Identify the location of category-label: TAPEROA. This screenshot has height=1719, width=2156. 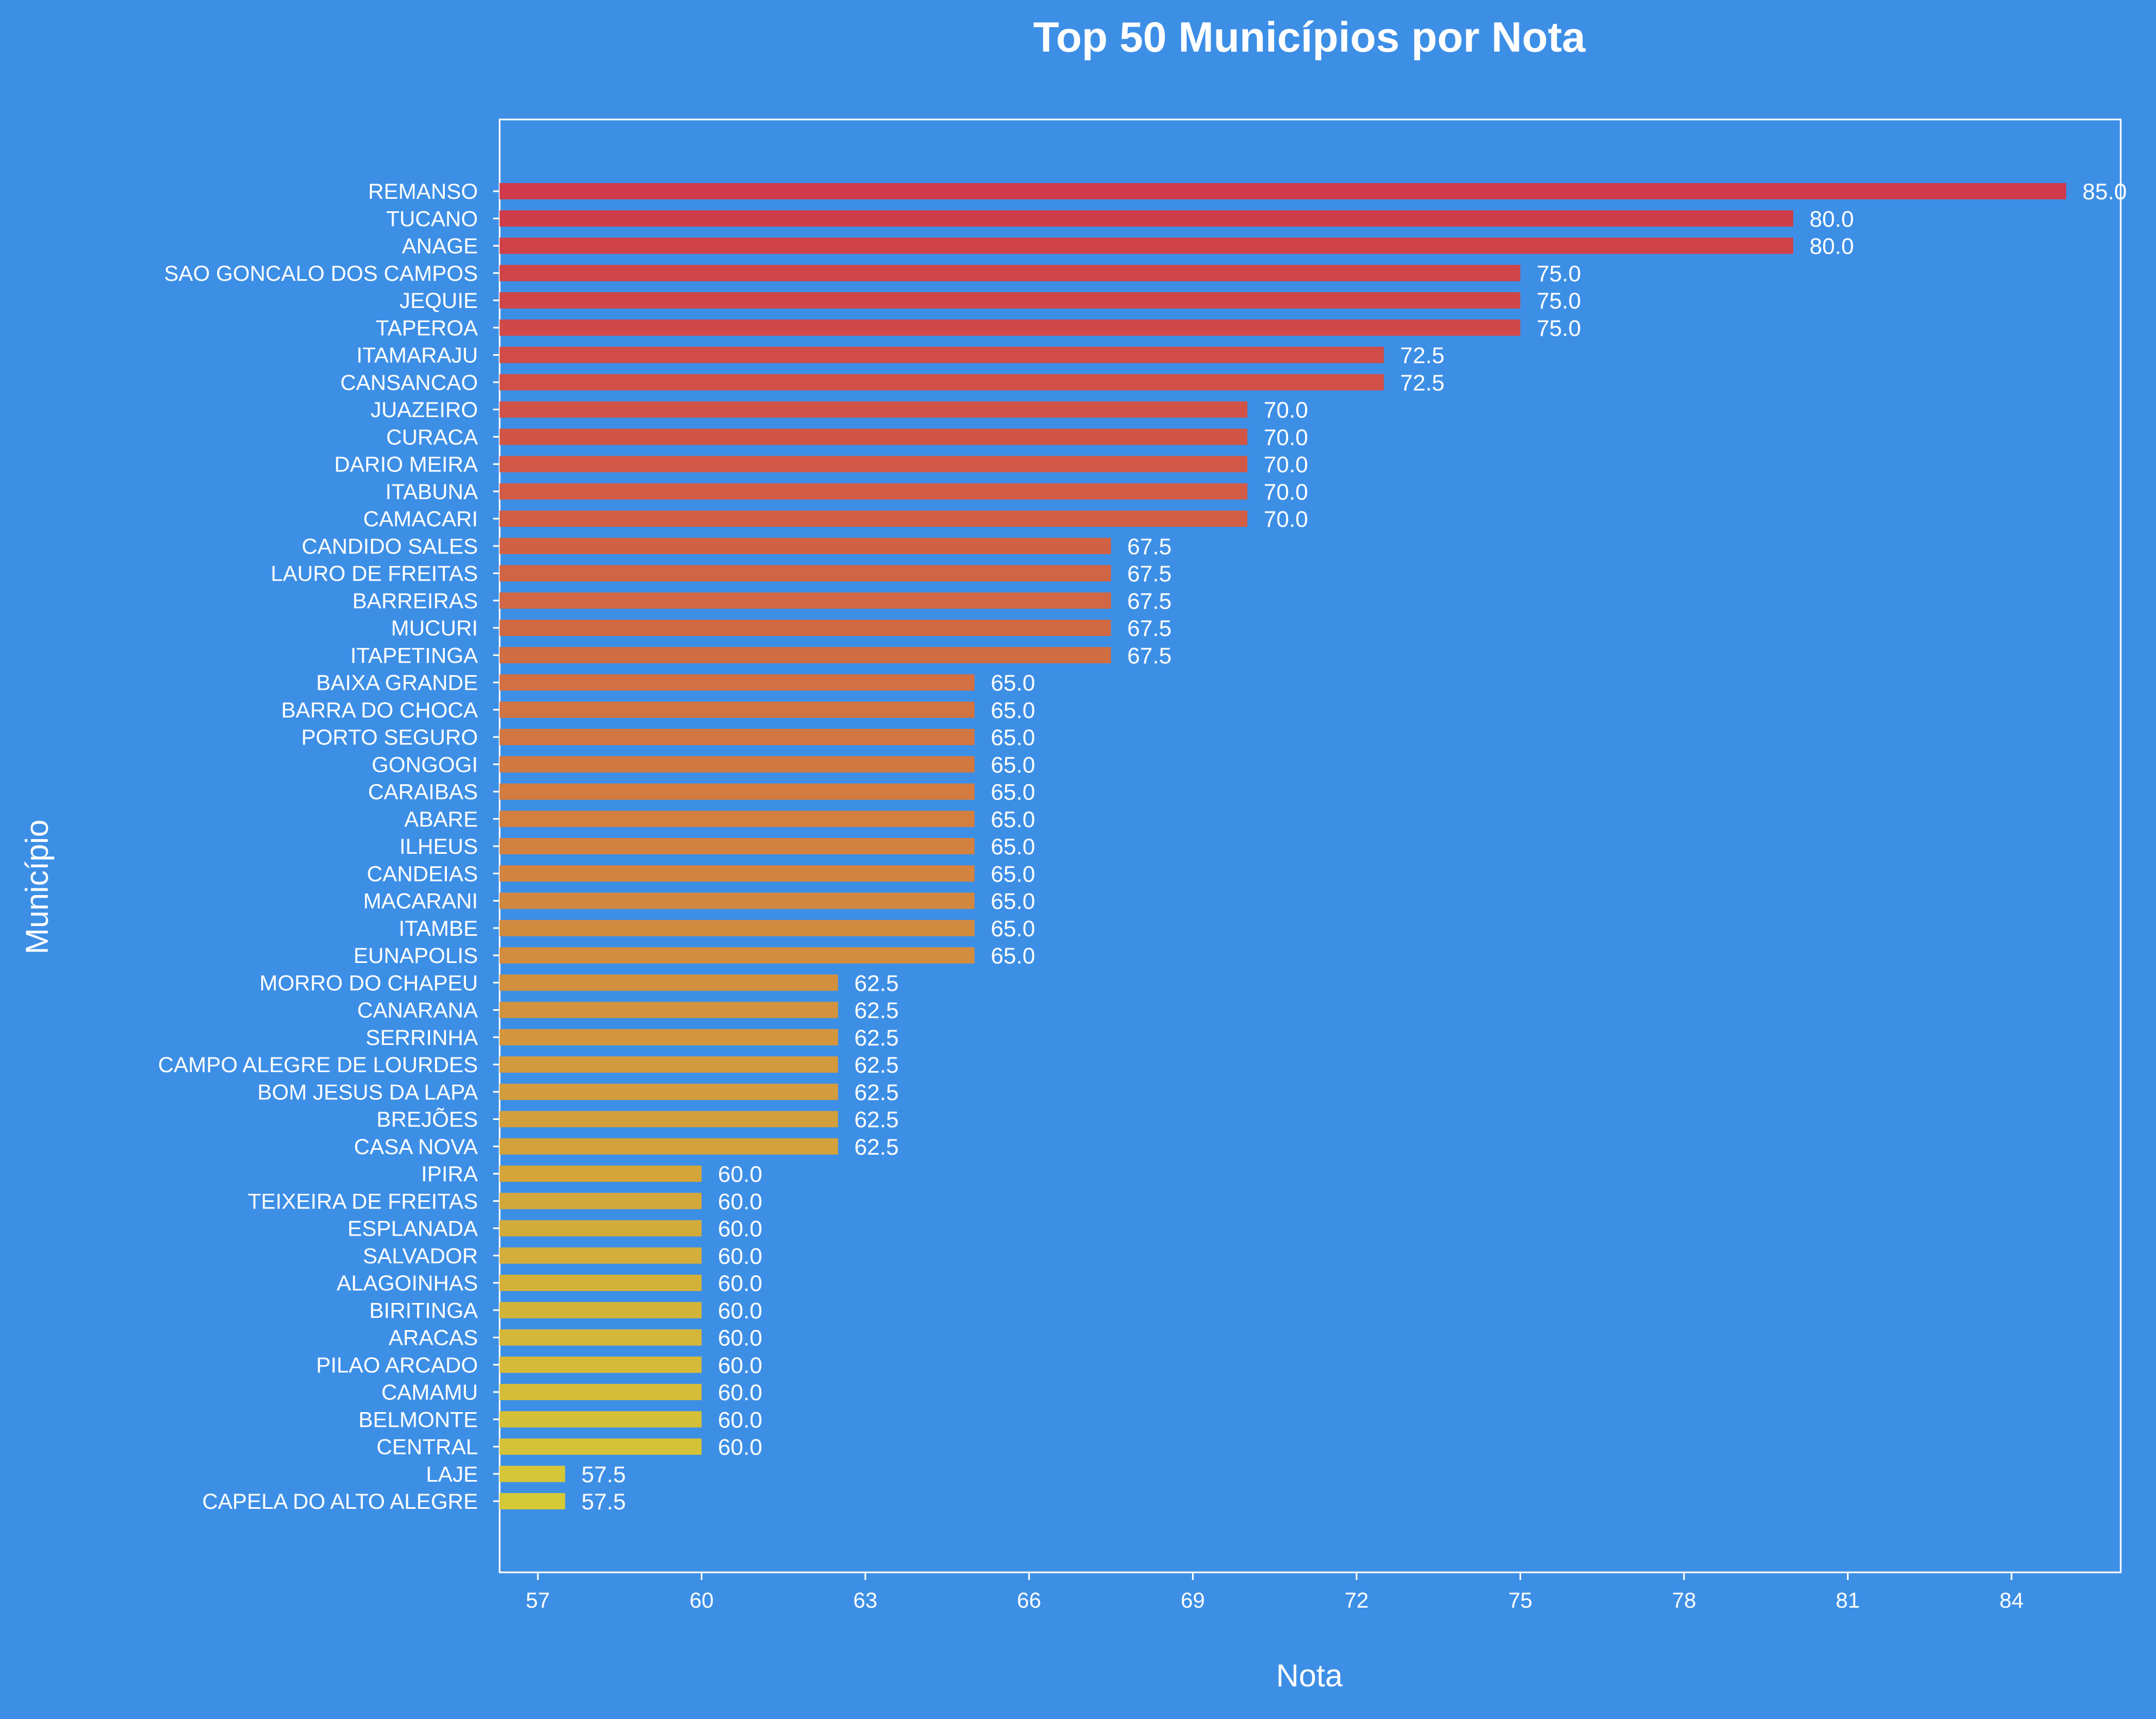
(427, 328).